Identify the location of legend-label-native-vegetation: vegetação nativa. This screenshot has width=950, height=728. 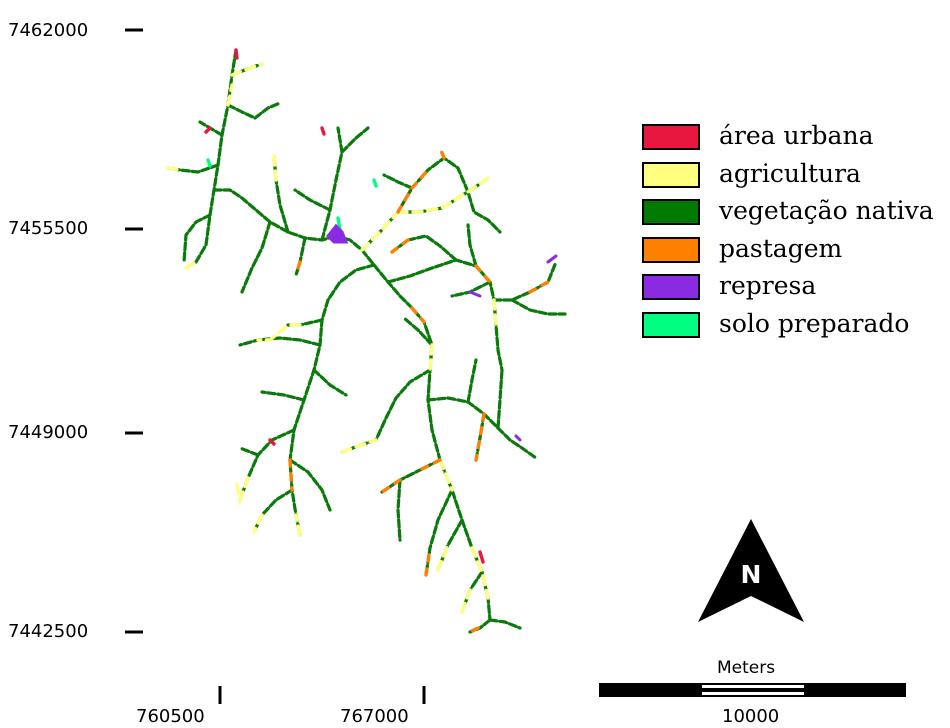
(826, 210).